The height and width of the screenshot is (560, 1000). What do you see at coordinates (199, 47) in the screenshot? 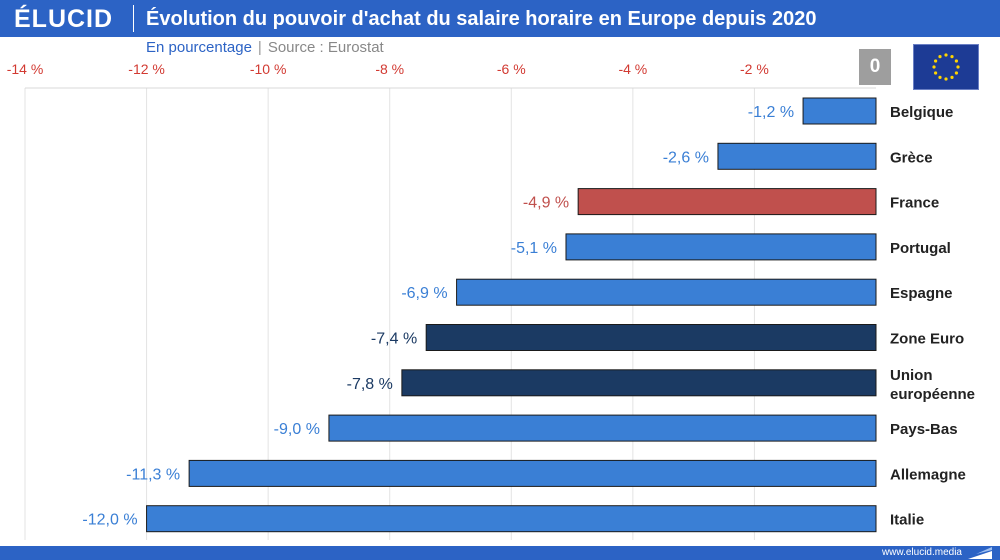
I see `unit-label: En pourcentage` at bounding box center [199, 47].